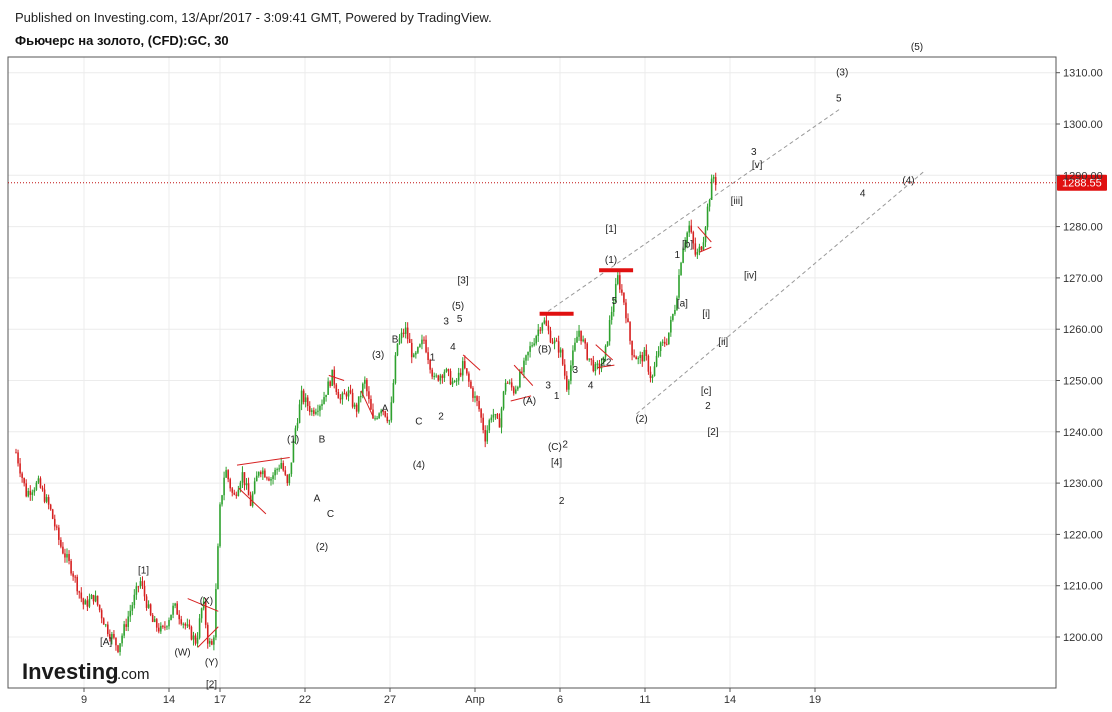  Describe the element at coordinates (730, 700) in the screenshot. I see `x-tick-label: 14` at that location.